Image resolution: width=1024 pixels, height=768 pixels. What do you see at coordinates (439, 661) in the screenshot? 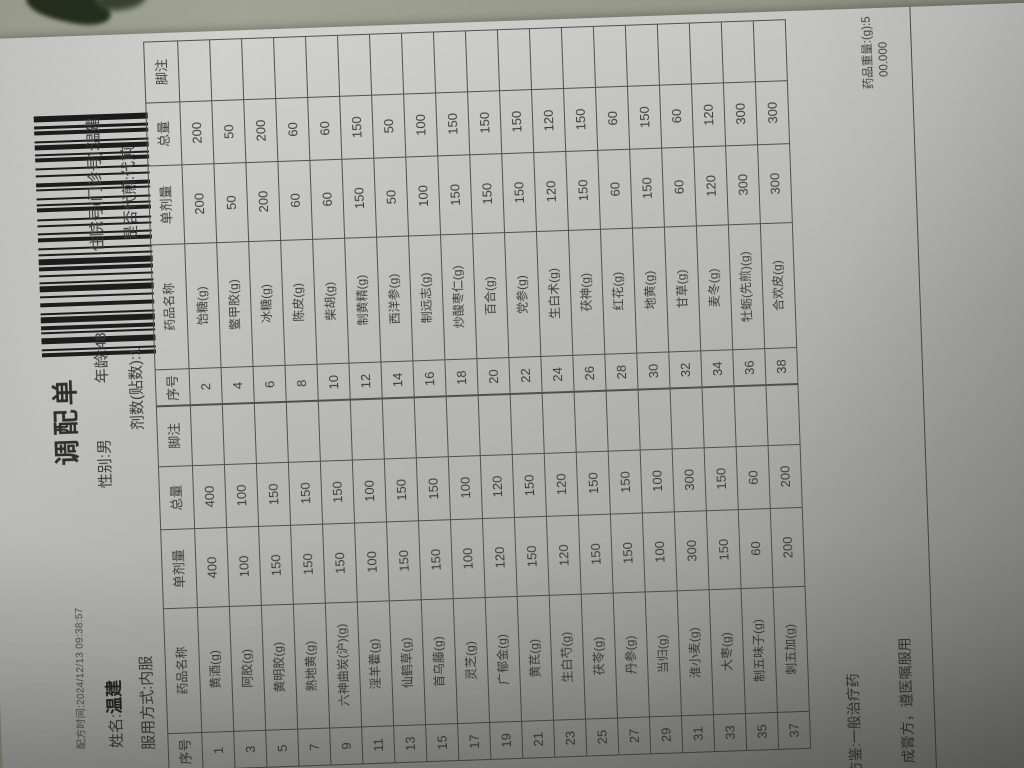
I see `table-cell: 首乌藤(g)` at bounding box center [439, 661].